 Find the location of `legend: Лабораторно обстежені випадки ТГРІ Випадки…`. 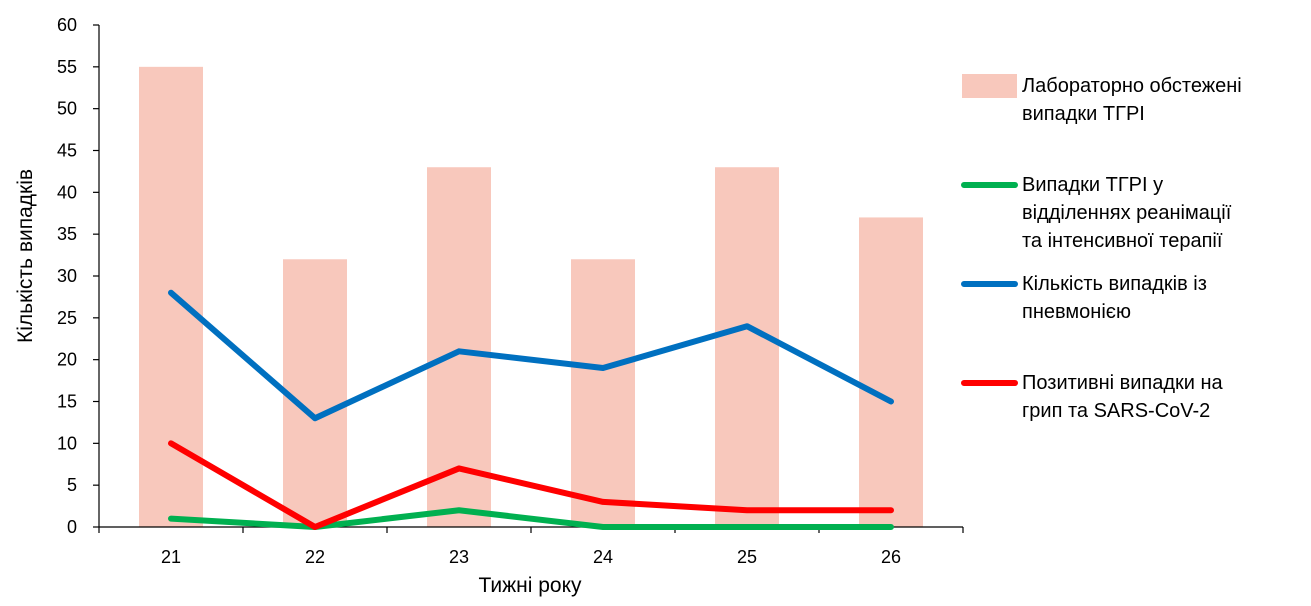

legend: Лабораторно обстежені випадки ТГРІ Випадки… is located at coordinates (1102, 248).